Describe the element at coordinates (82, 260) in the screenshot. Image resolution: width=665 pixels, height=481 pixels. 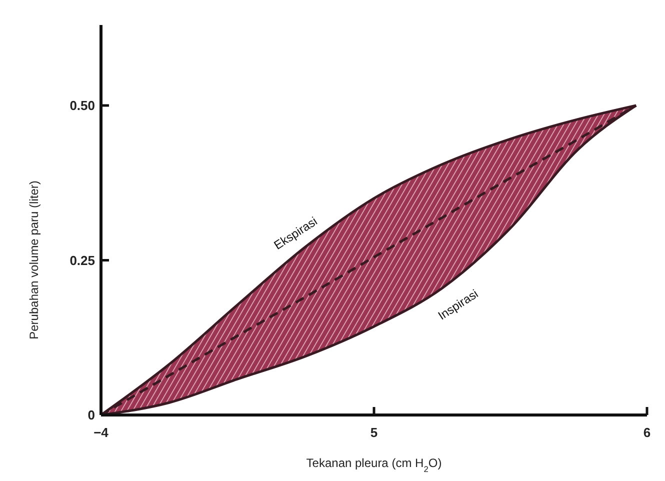
I see `y-tick-label: 0.25` at that location.